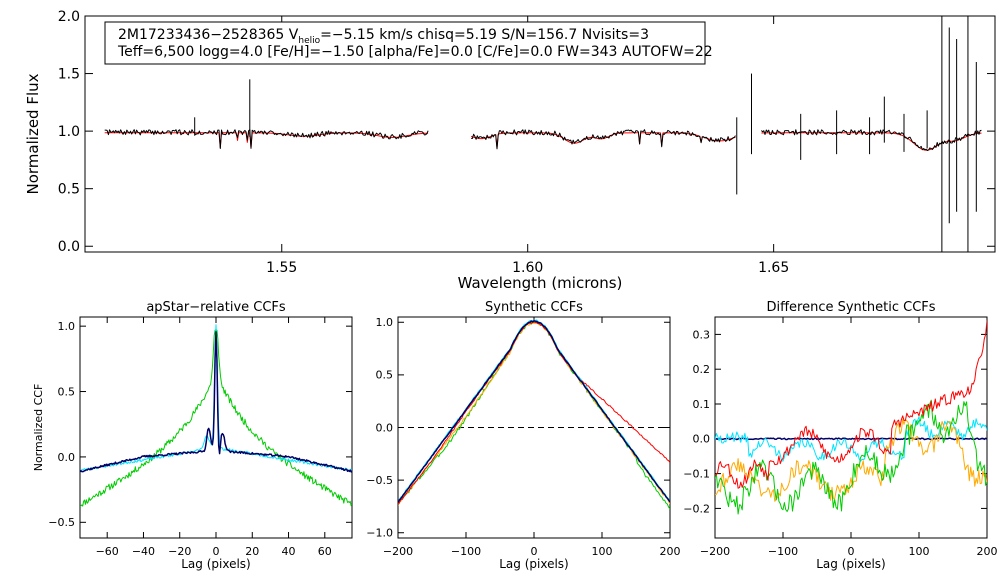  I want to click on chart-title: Synthetic CCFs, so click(534, 307).